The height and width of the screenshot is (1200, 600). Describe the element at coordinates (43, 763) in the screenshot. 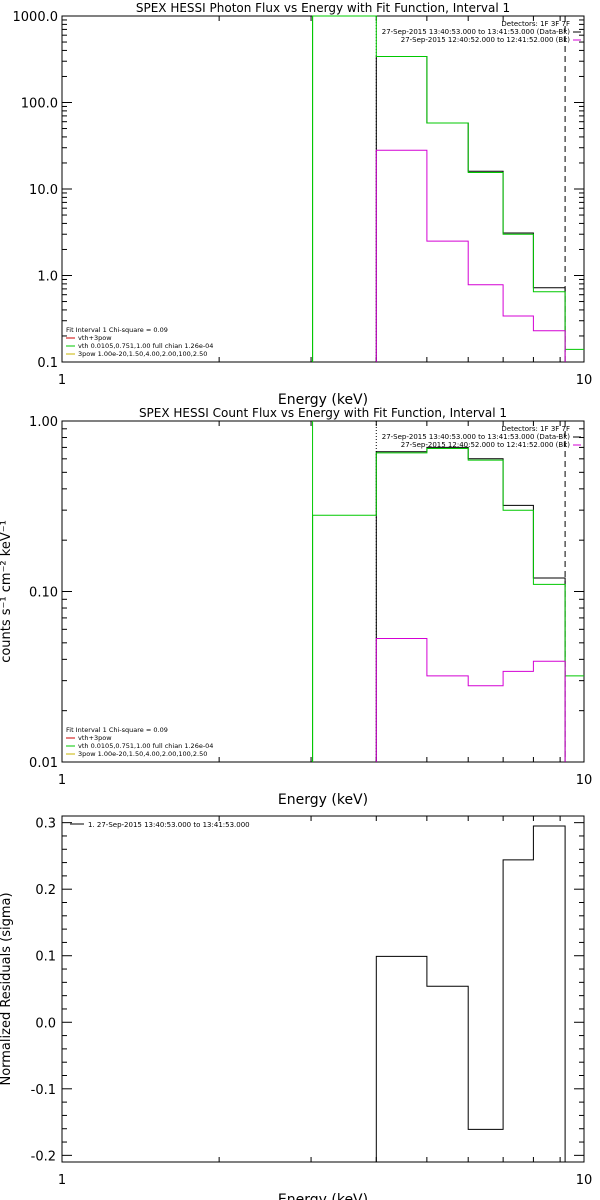

I see `y-tick-label: 0.01` at that location.